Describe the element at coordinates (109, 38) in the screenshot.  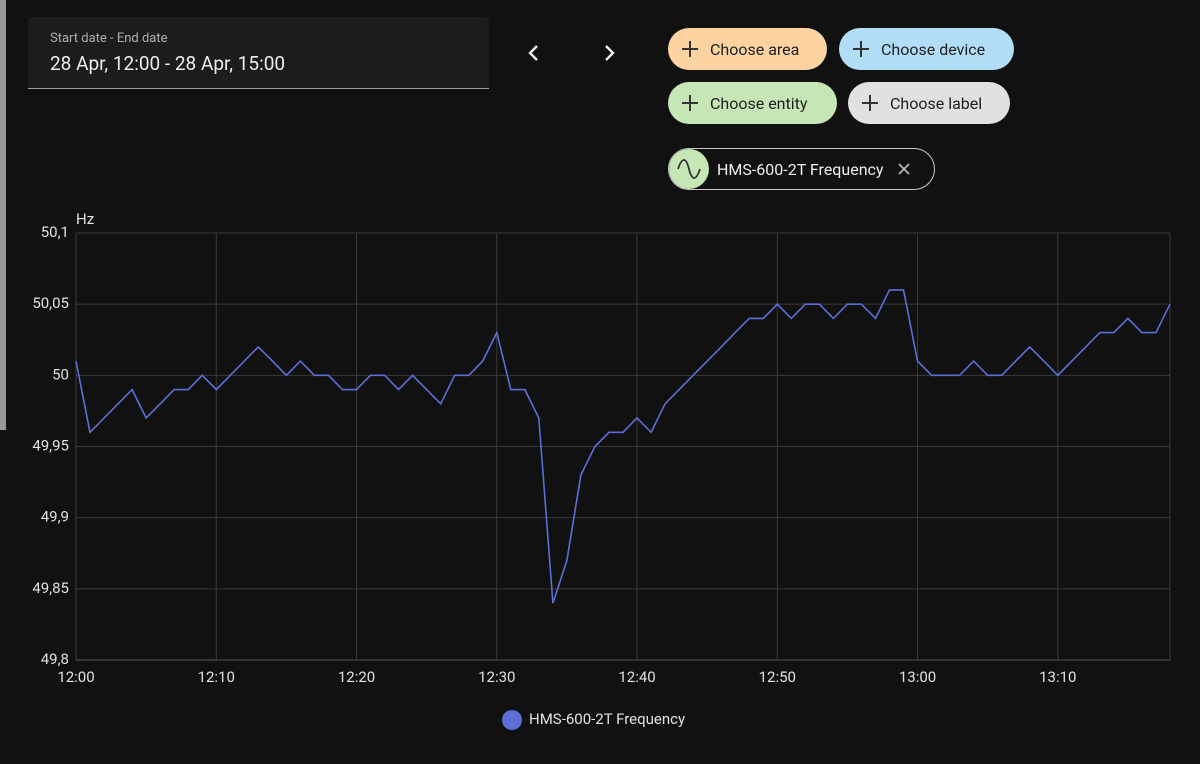
I see `date-picker-label: Start date - End date` at that location.